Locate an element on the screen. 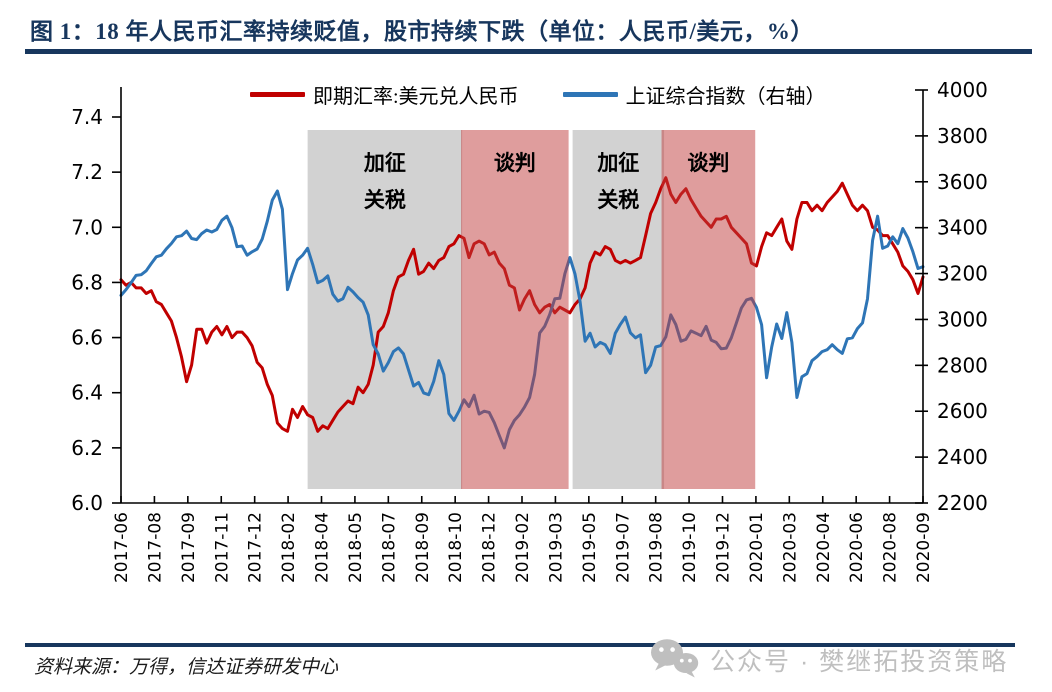 The width and height of the screenshot is (1052, 692). right-axis-tick-label: 3800 is located at coordinates (962, 136).